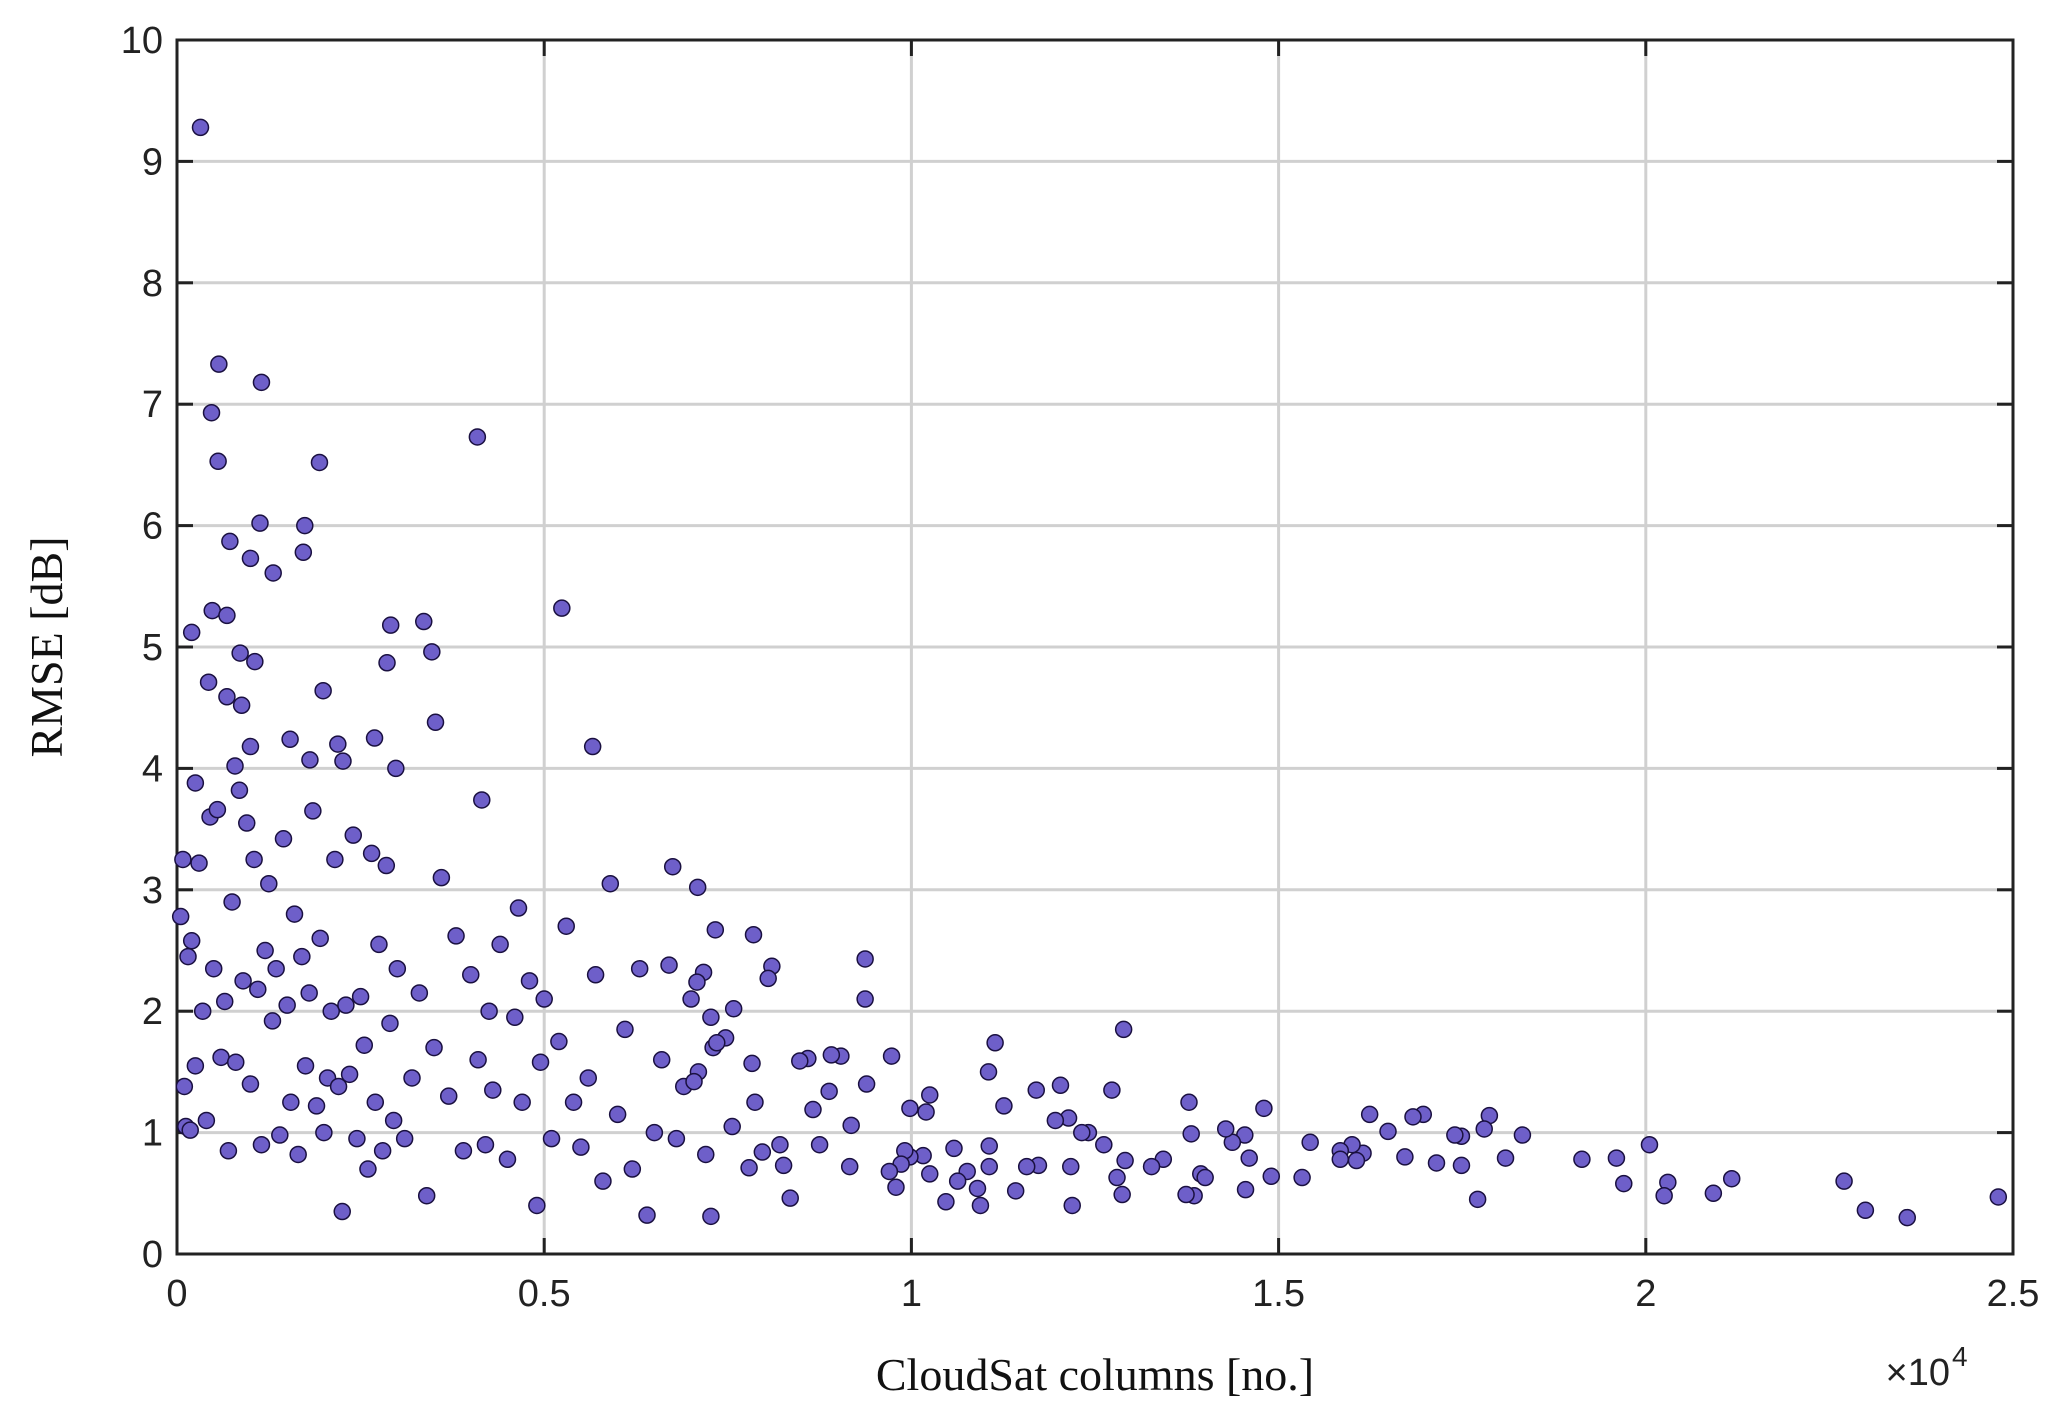  What do you see at coordinates (142, 41) in the screenshot?
I see `y-tick-label: 10` at bounding box center [142, 41].